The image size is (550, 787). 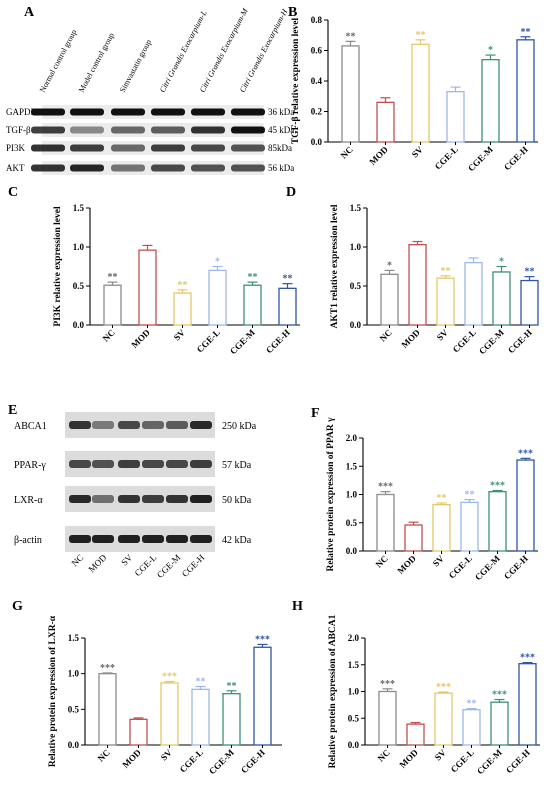 What do you see at coordinates (58, 266) in the screenshot?
I see `chart-c-y-axis-label: PI3K relative expression level` at bounding box center [58, 266].